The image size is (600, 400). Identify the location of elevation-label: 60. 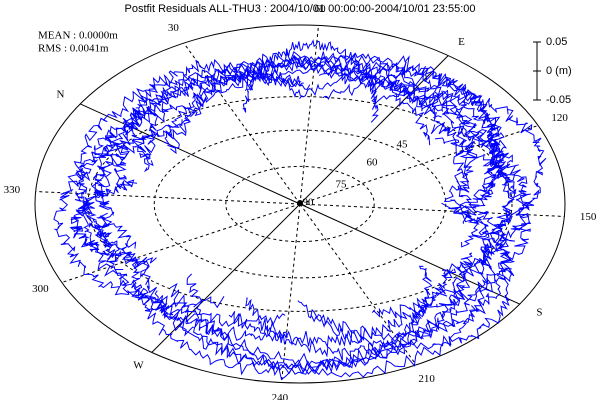
(373, 163).